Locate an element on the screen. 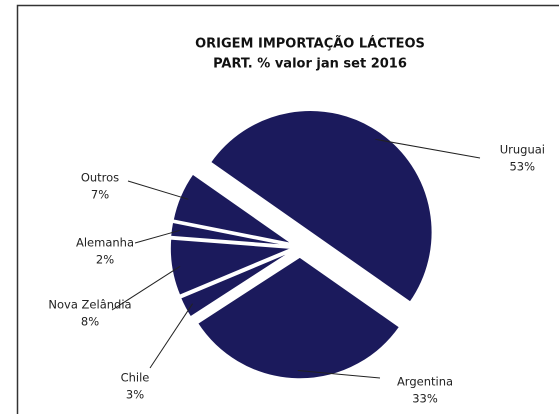 Image resolution: width=559 pixels, height=414 pixels. slice-value-label: 7% is located at coordinates (100, 195).